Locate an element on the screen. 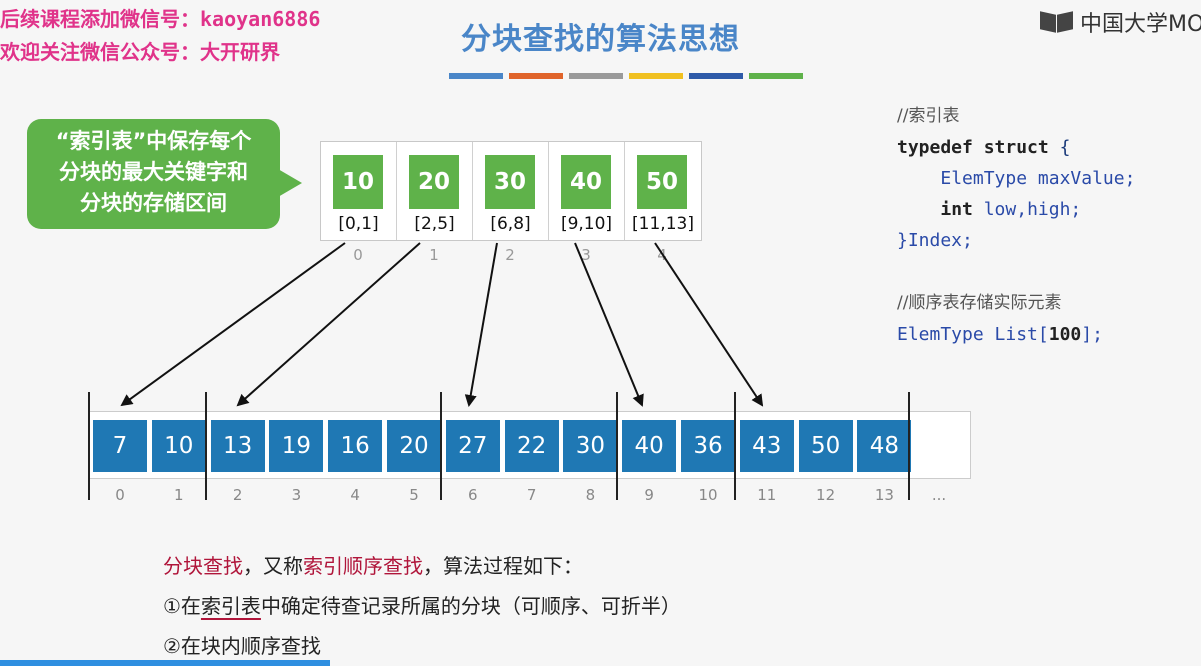 This screenshot has width=1201, height=666. code-struct-close: }Index; is located at coordinates (935, 240).